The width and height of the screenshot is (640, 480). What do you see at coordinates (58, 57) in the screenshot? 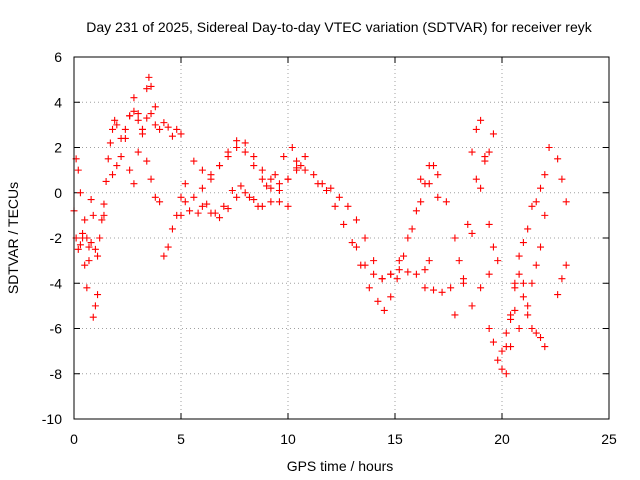
I see `y-tick-label: 6` at bounding box center [58, 57].